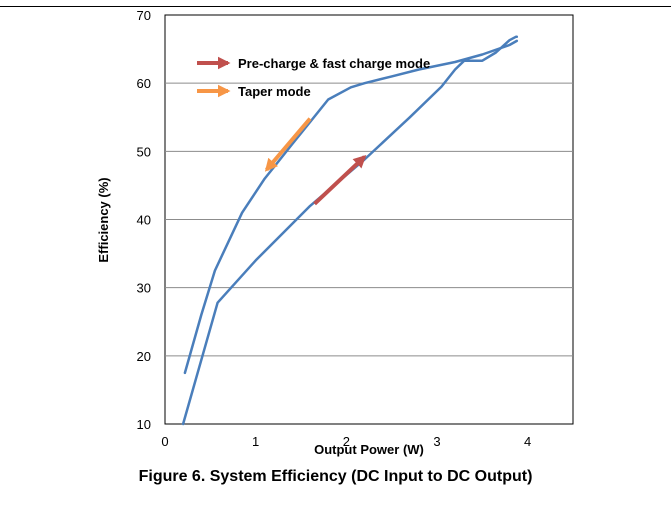 The image size is (671, 523). What do you see at coordinates (144, 356) in the screenshot?
I see `y-tick-label: 20` at bounding box center [144, 356].